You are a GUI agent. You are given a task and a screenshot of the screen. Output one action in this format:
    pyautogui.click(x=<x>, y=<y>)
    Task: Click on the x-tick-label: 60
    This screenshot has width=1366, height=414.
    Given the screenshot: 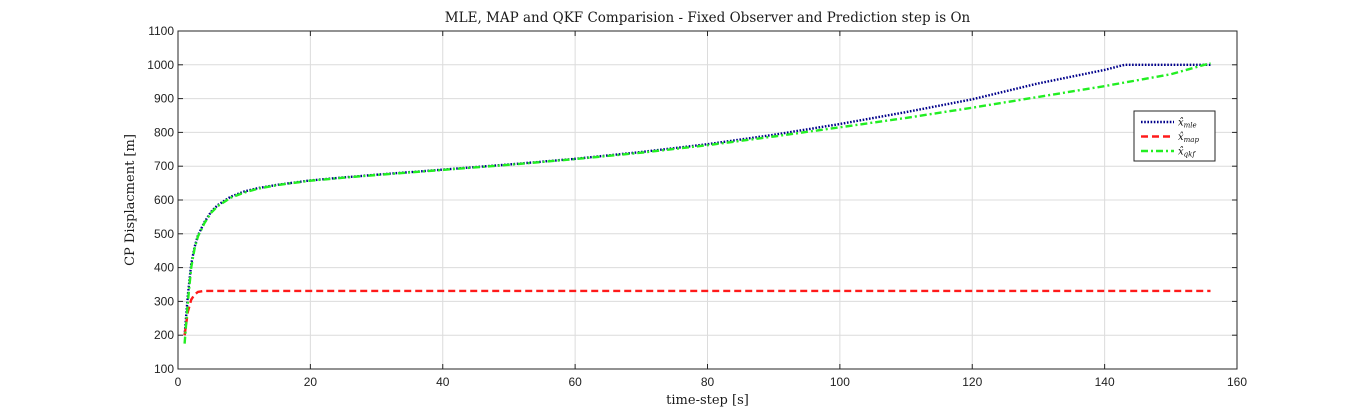 What is the action you would take?
    pyautogui.click(x=575, y=382)
    